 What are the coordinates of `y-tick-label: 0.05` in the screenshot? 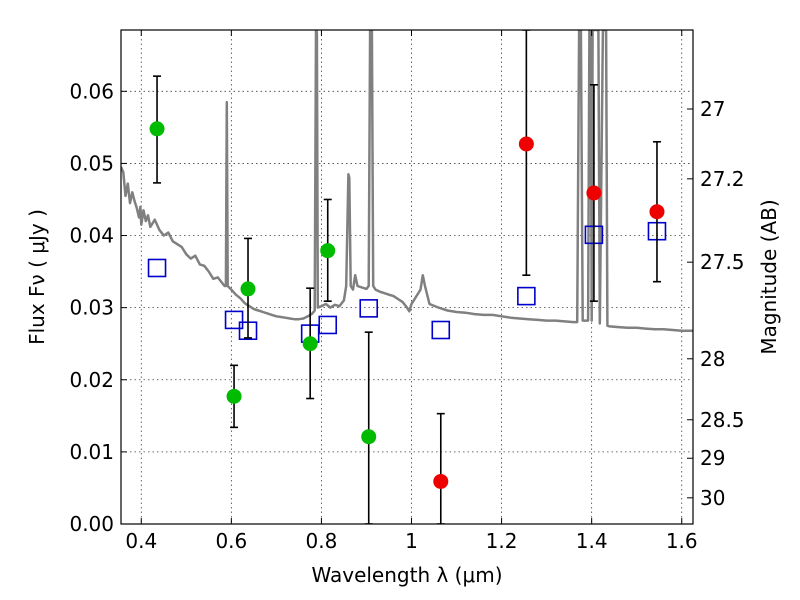 It's located at (91, 163).